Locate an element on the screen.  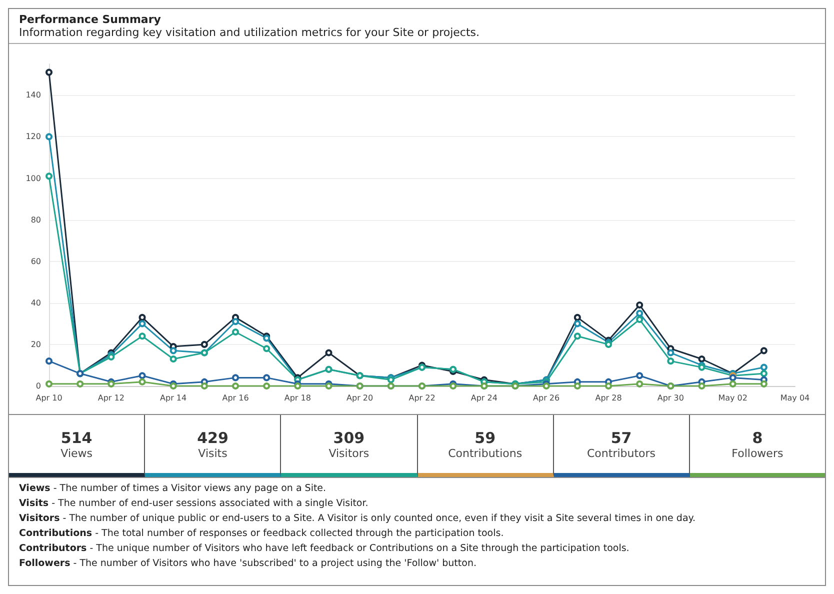
x-tick-label: Apr 14 is located at coordinates (173, 398).